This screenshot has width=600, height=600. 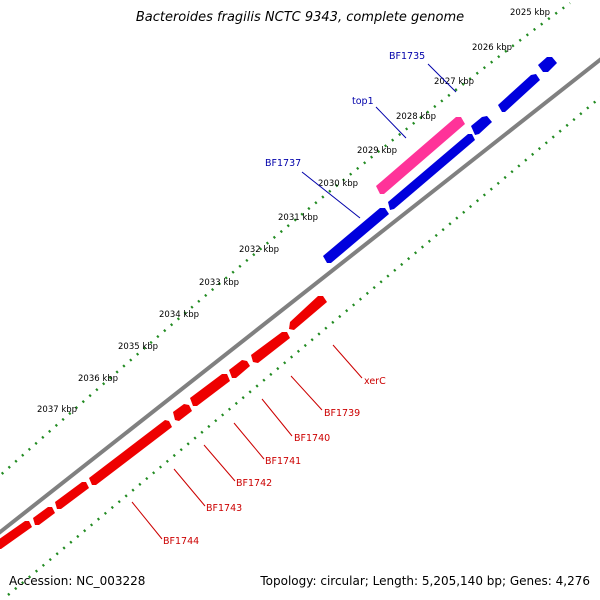 What do you see at coordinates (416, 117) in the screenshot?
I see `scale-label-2028: 2028 kbp` at bounding box center [416, 117].